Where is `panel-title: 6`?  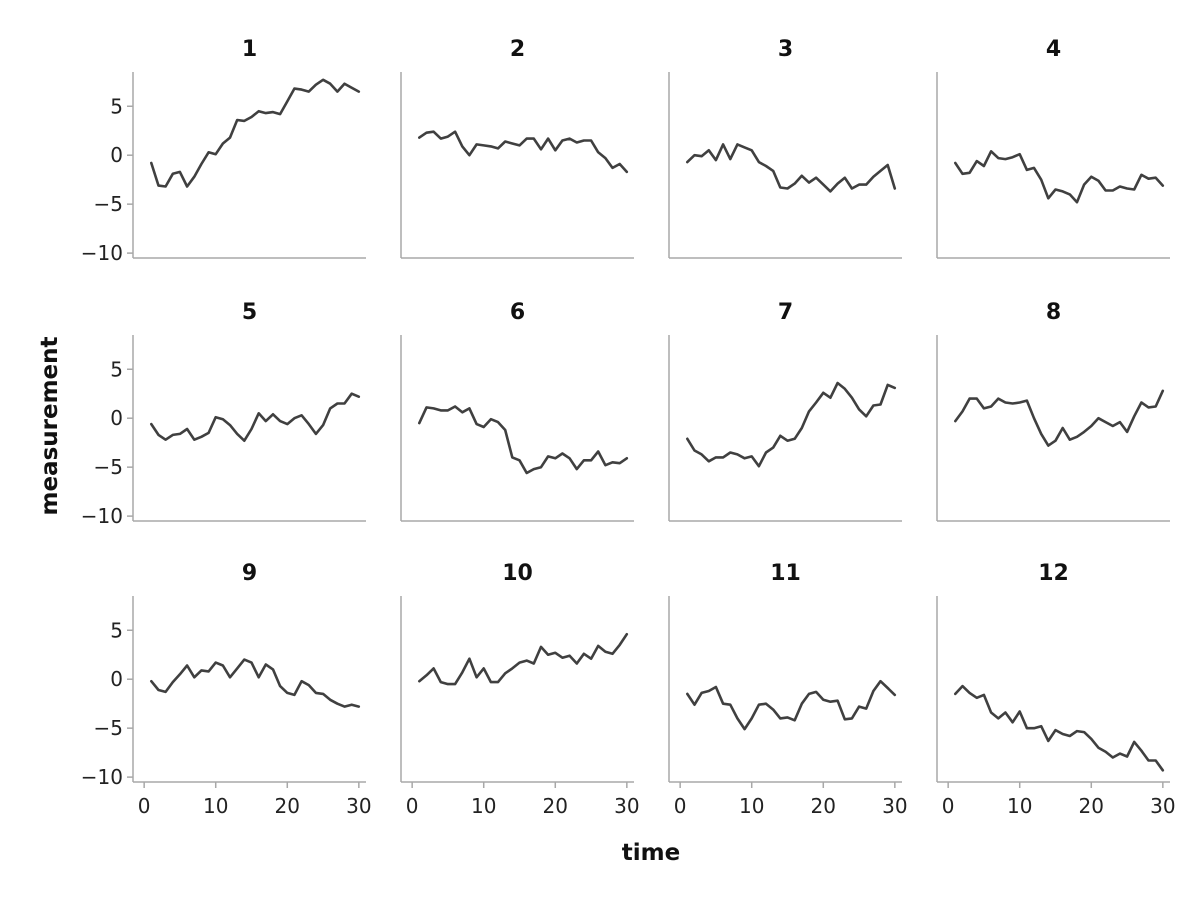 panel-title: 6 is located at coordinates (517, 312).